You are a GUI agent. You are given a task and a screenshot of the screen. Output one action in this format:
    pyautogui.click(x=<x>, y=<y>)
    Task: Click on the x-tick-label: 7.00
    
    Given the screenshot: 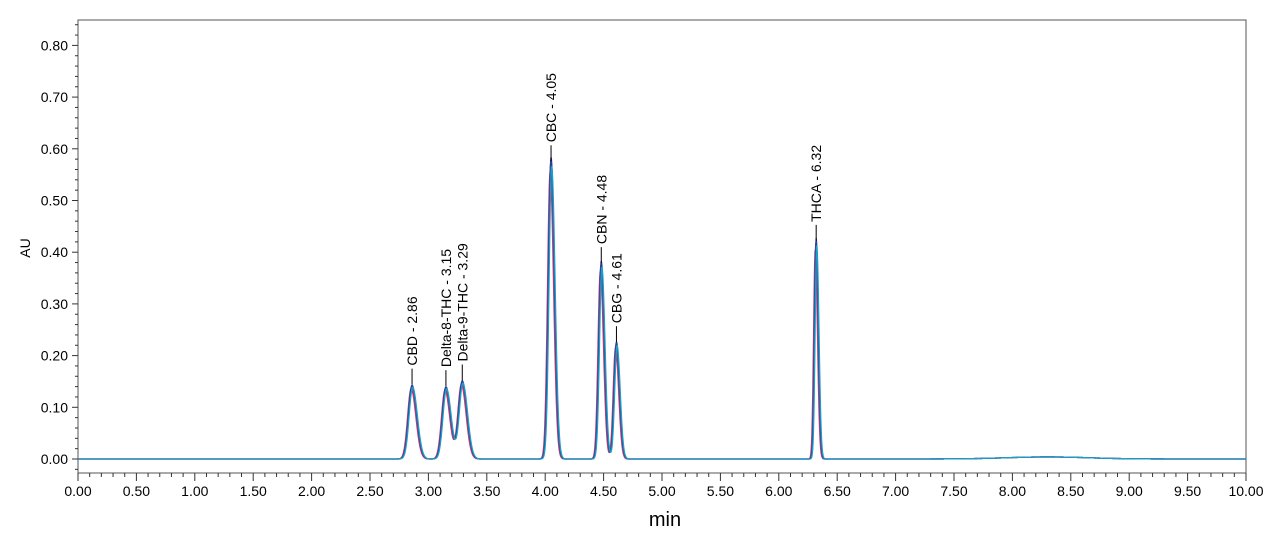 What is the action you would take?
    pyautogui.click(x=895, y=491)
    